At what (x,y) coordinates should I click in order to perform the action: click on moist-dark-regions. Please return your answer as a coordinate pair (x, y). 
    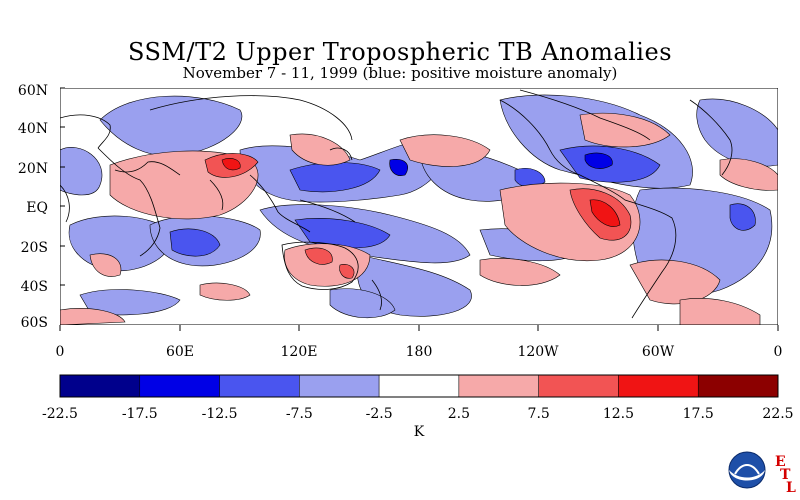
    Looking at the image, I should click on (501, 164).